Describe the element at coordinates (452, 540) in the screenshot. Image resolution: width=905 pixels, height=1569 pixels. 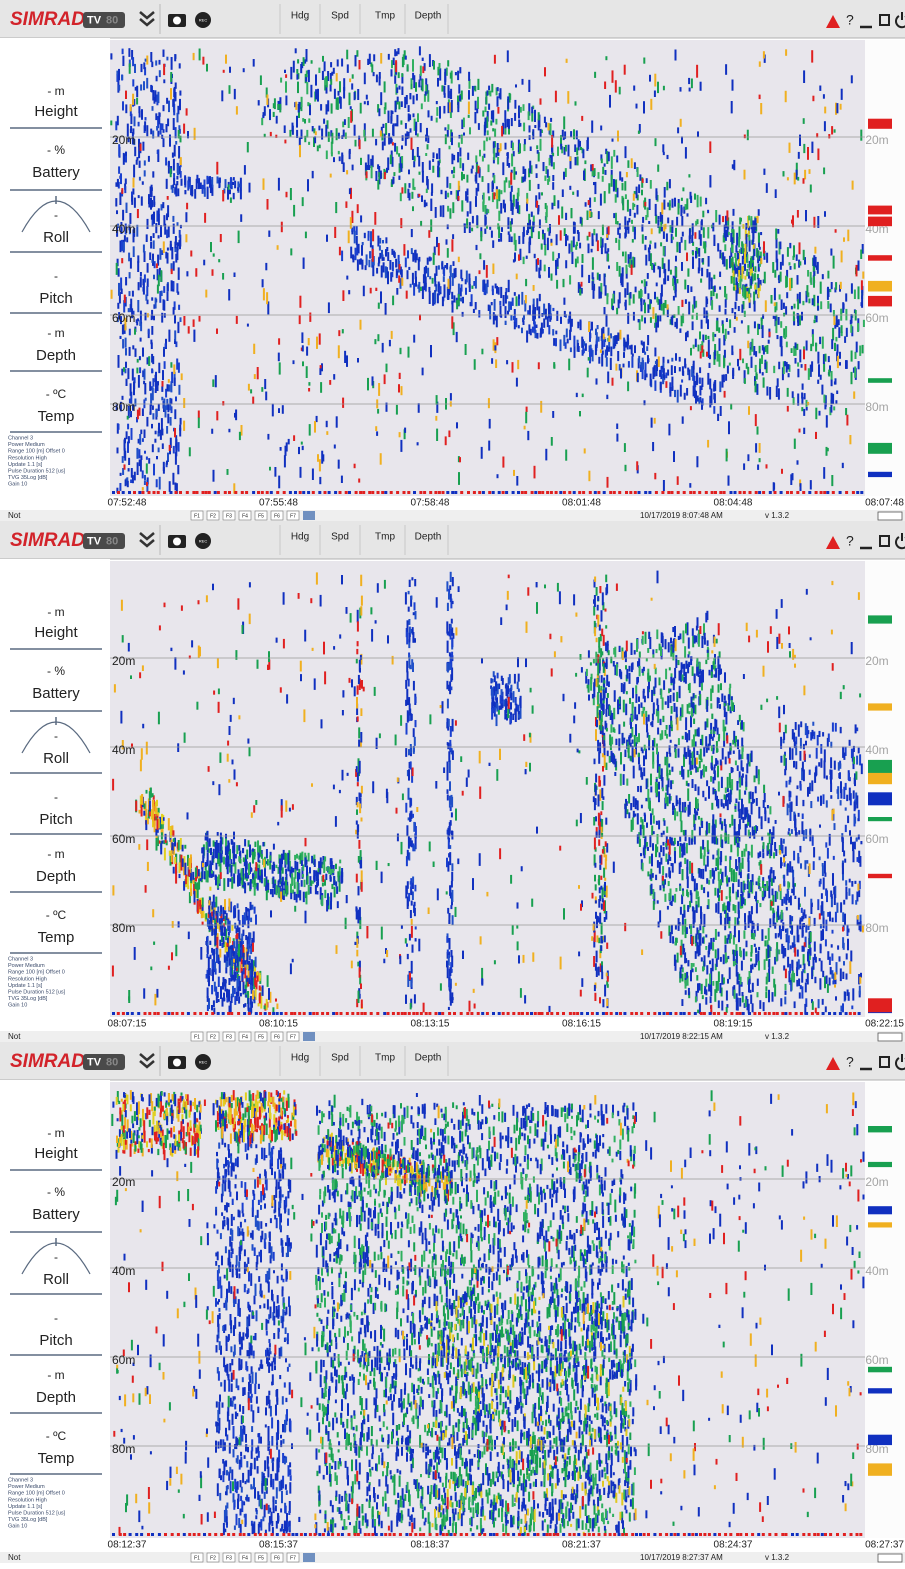
I see `toolbar` at that location.